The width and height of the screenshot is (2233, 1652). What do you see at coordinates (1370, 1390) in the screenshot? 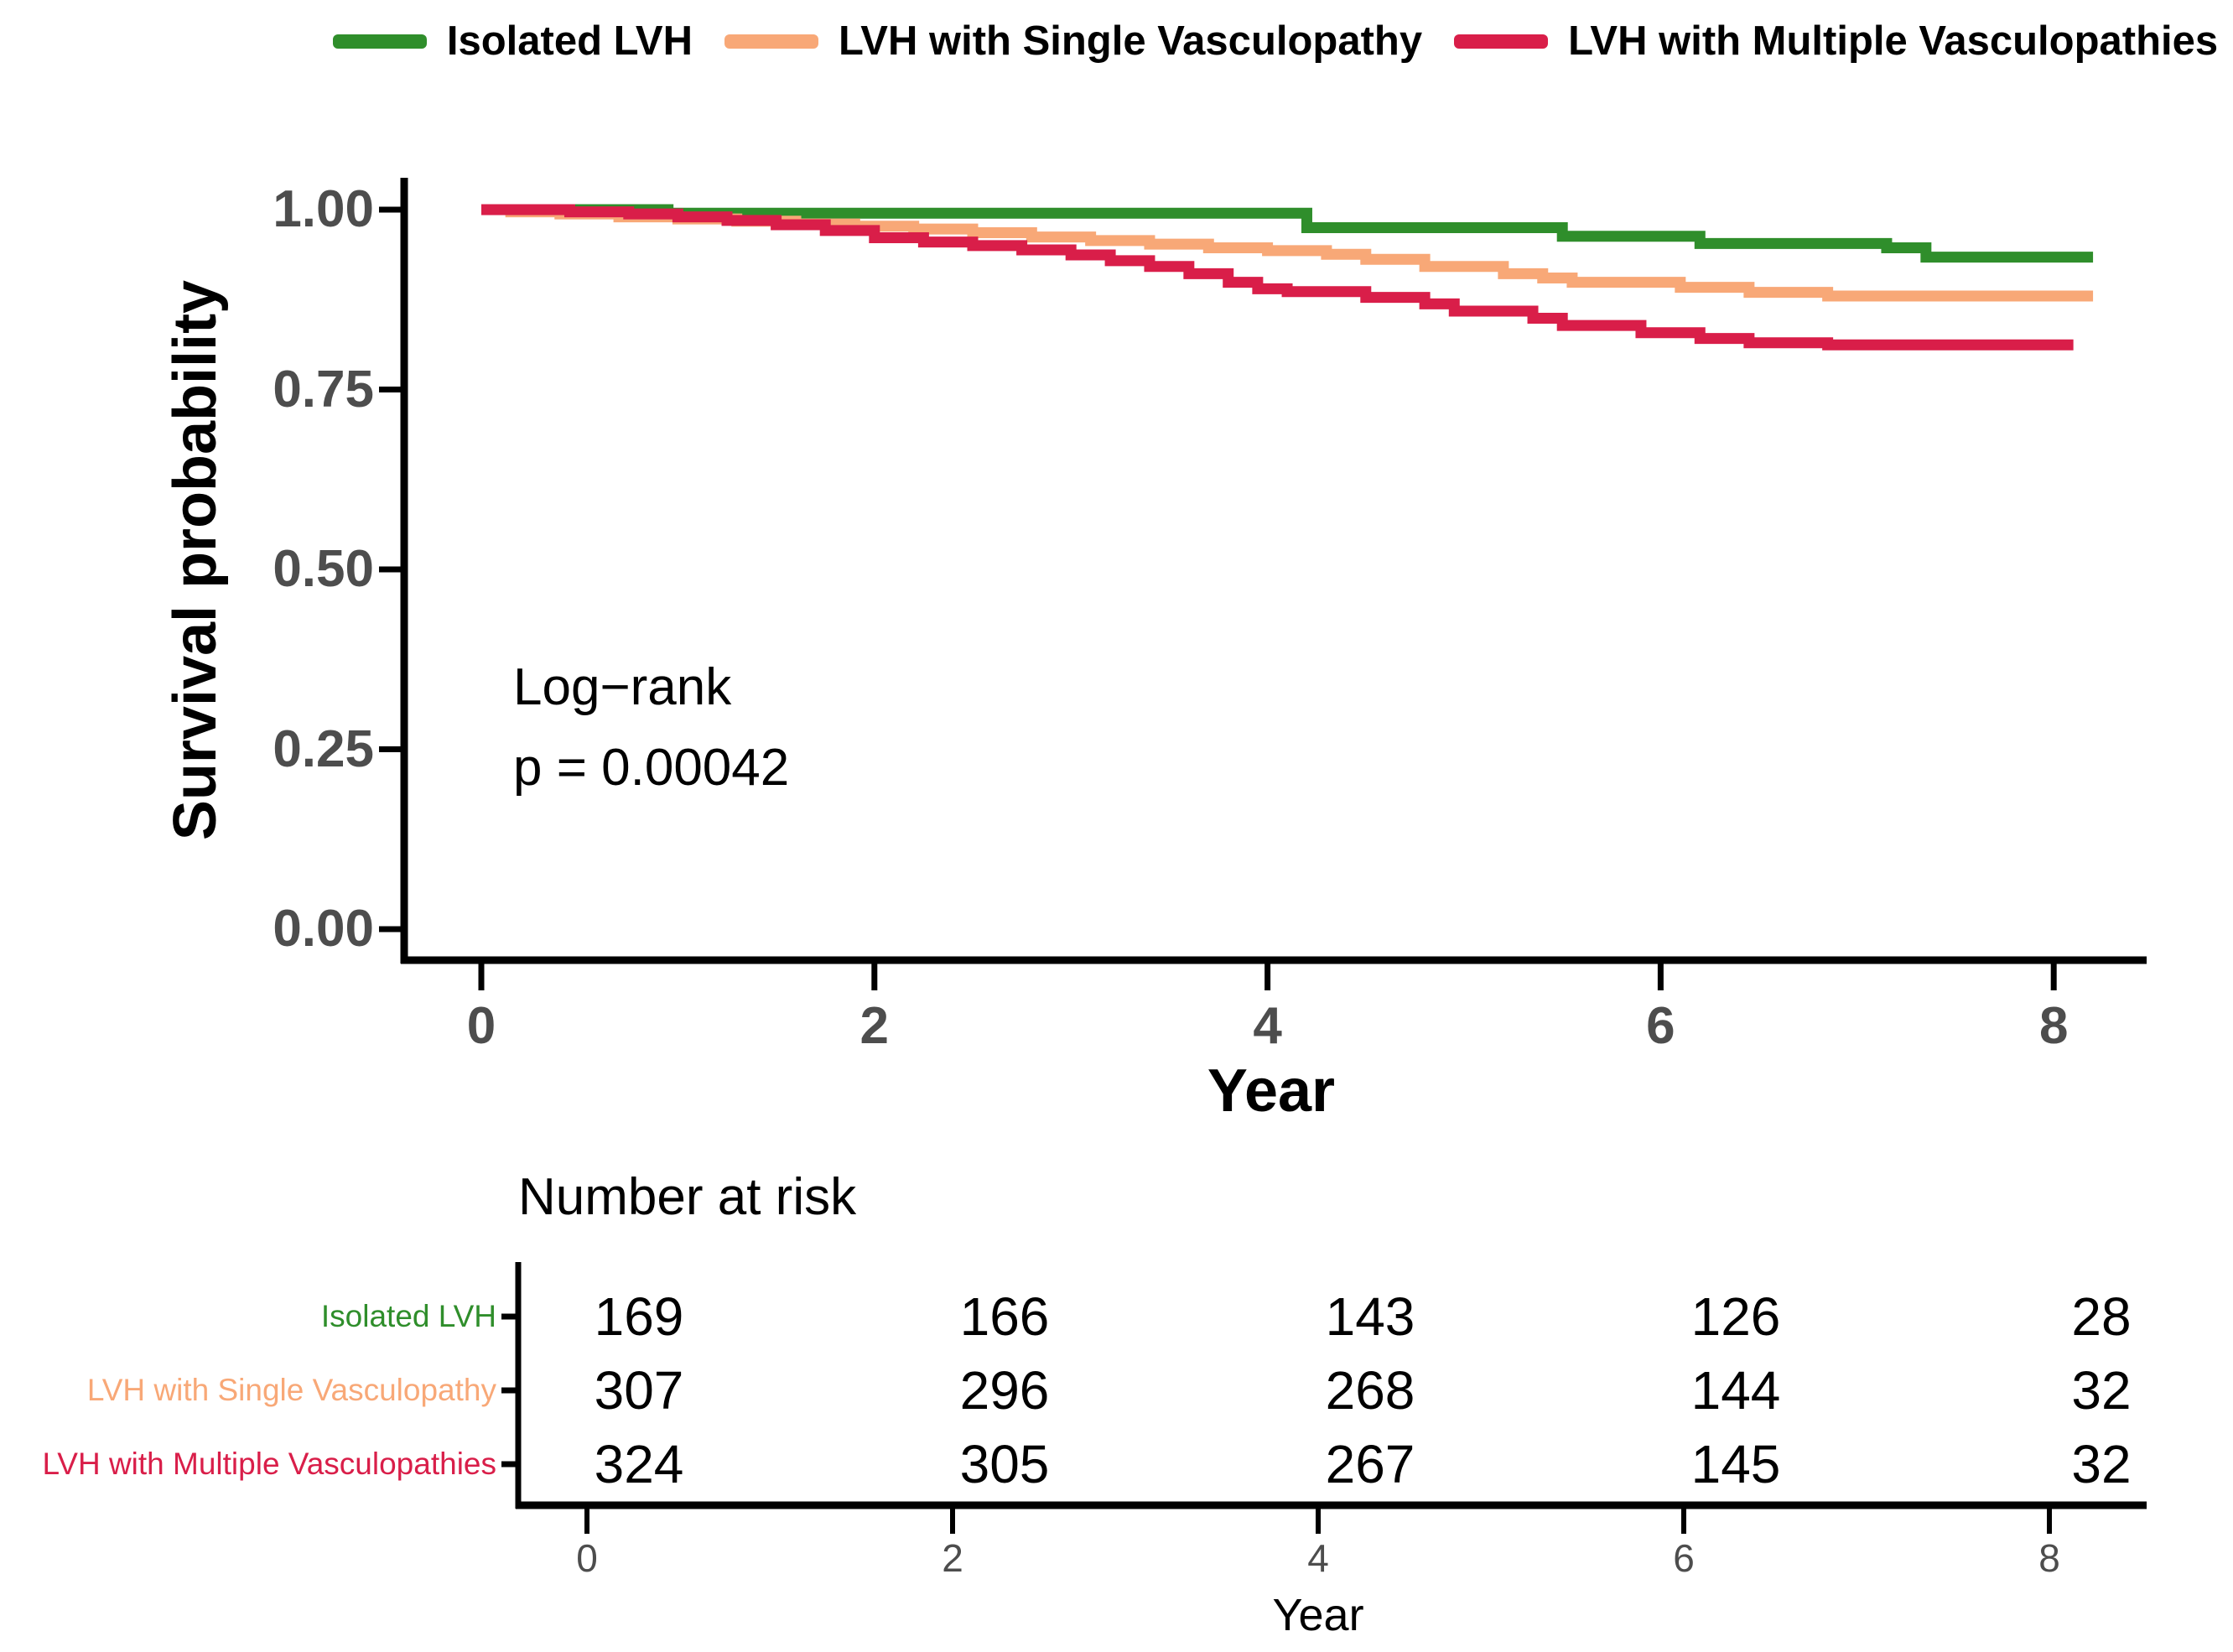
I see `risk-count: 268` at bounding box center [1370, 1390].